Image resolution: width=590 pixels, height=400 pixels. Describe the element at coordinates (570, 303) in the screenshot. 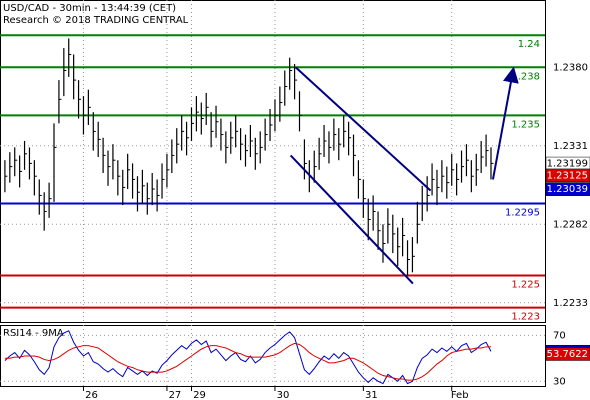

I see `y-tick-label: 1.2233` at that location.